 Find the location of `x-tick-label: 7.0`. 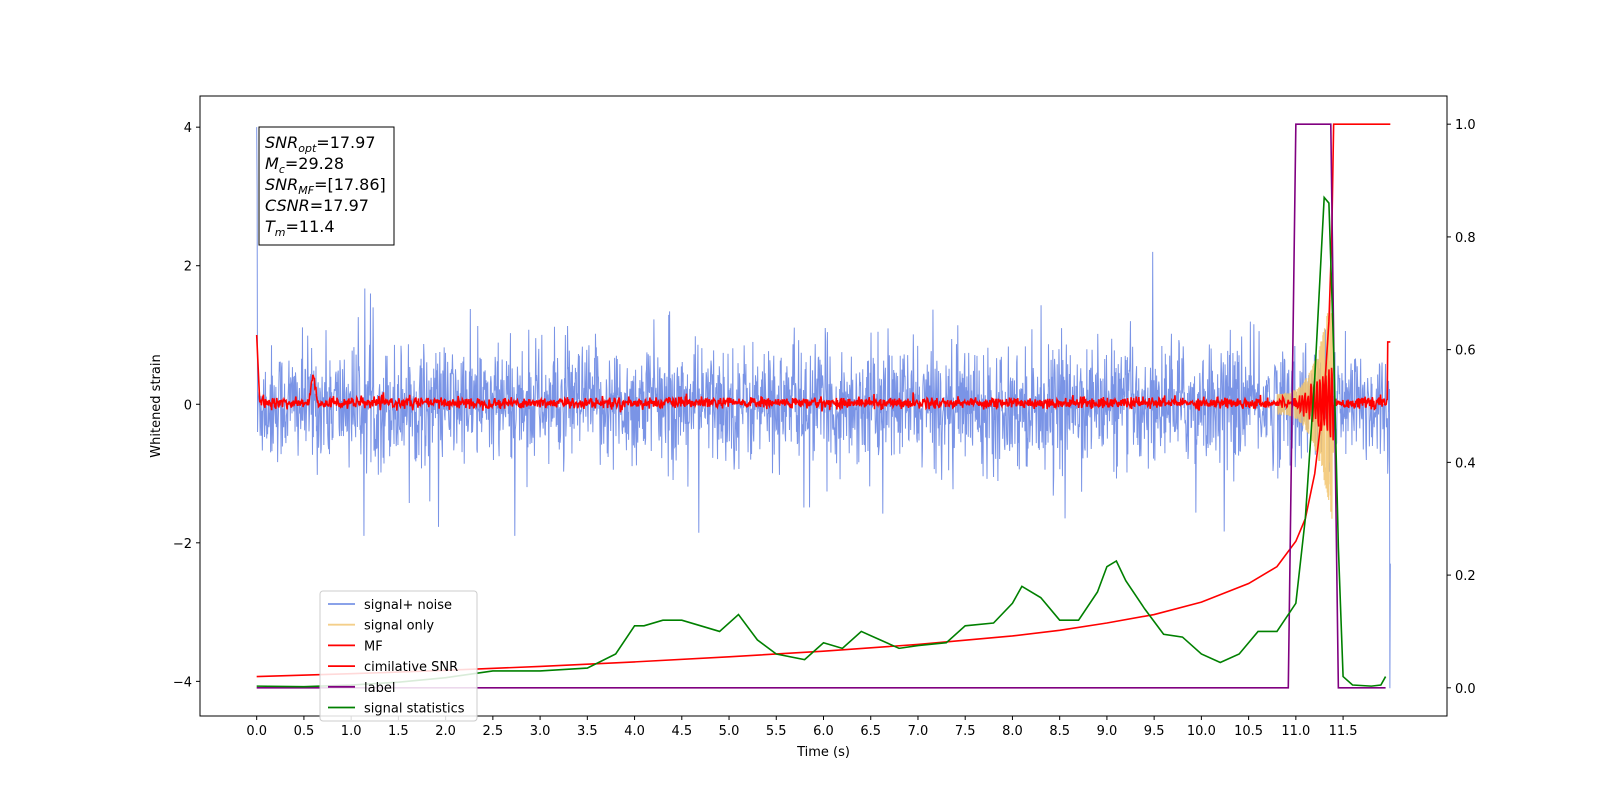

x-tick-label: 7.0 is located at coordinates (918, 731).